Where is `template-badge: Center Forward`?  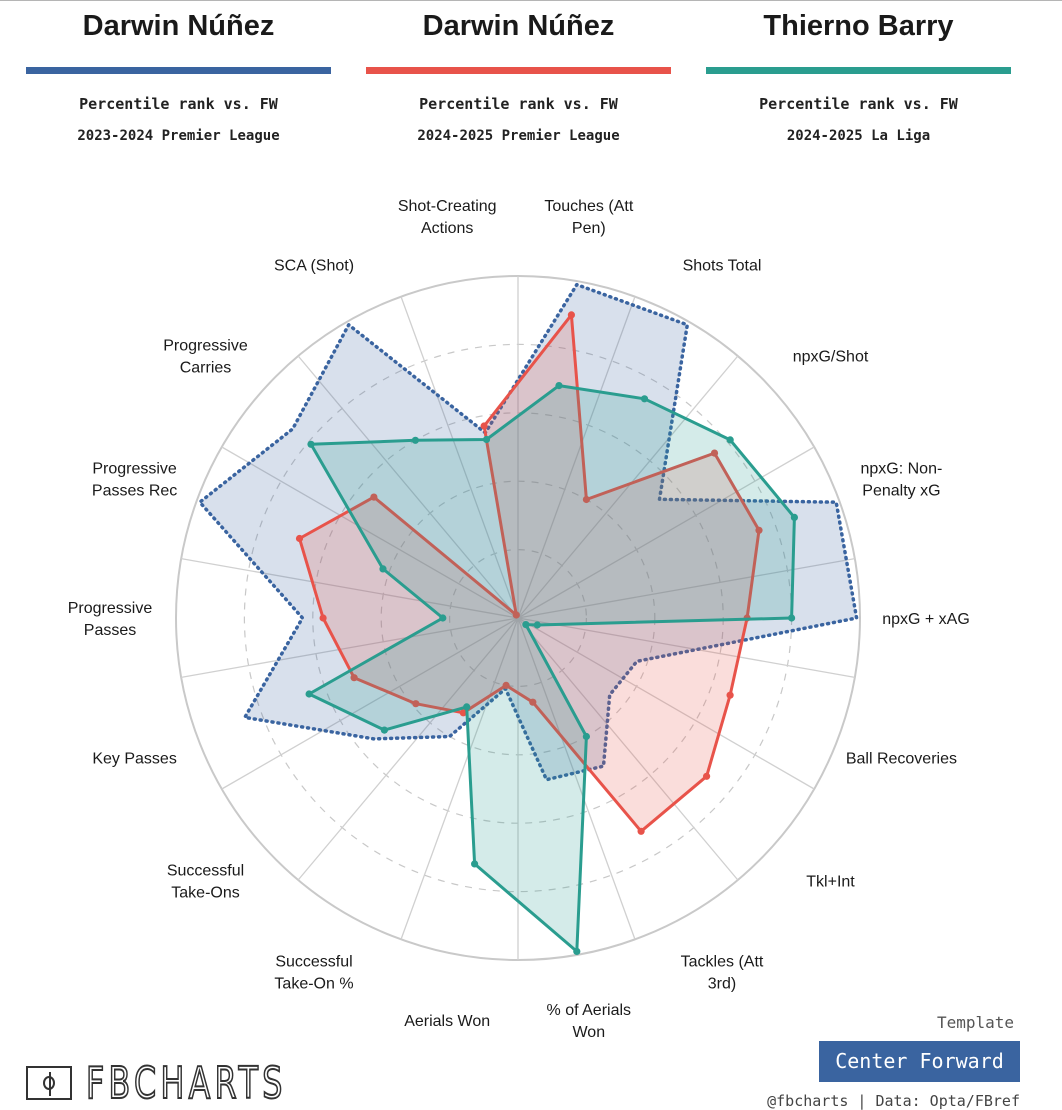
template-badge: Center Forward is located at coordinates (919, 1061).